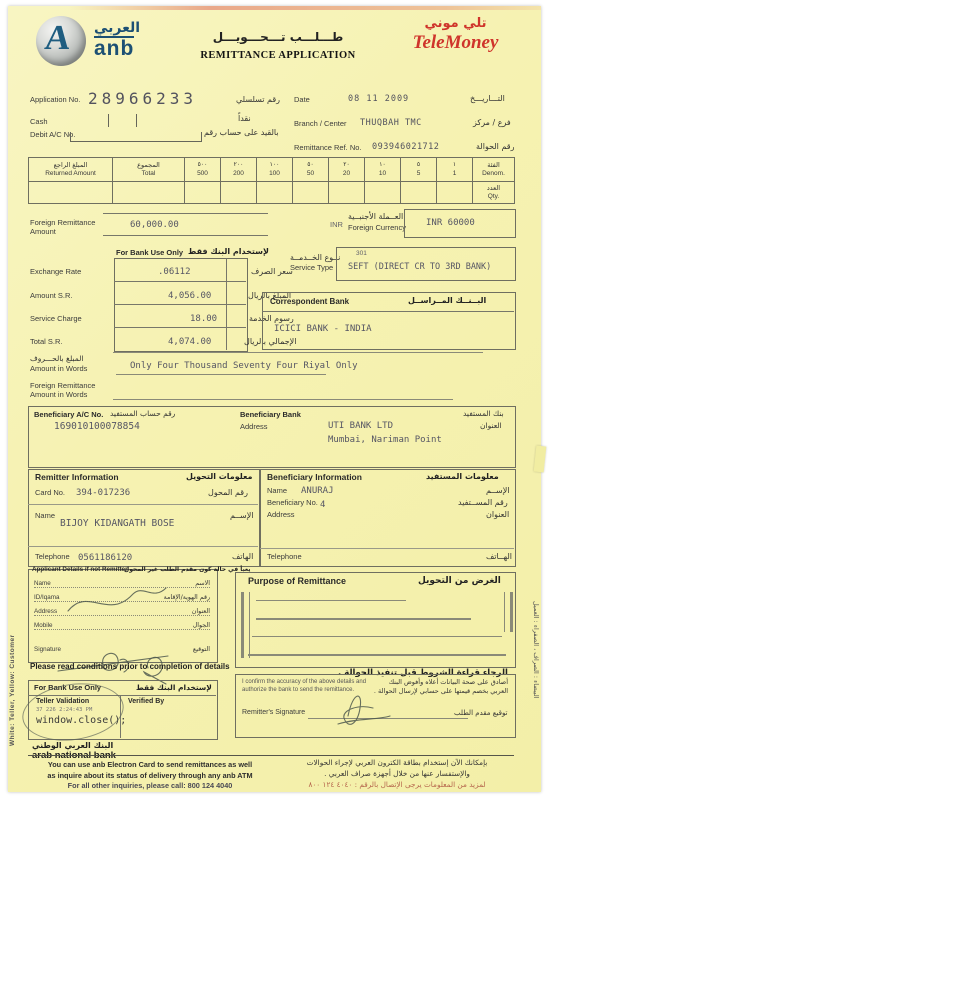  Describe the element at coordinates (536, 650) in the screenshot. I see `copy-note-right-vertical: البيضاء : الصراف ، الصفراء : العميل` at that location.